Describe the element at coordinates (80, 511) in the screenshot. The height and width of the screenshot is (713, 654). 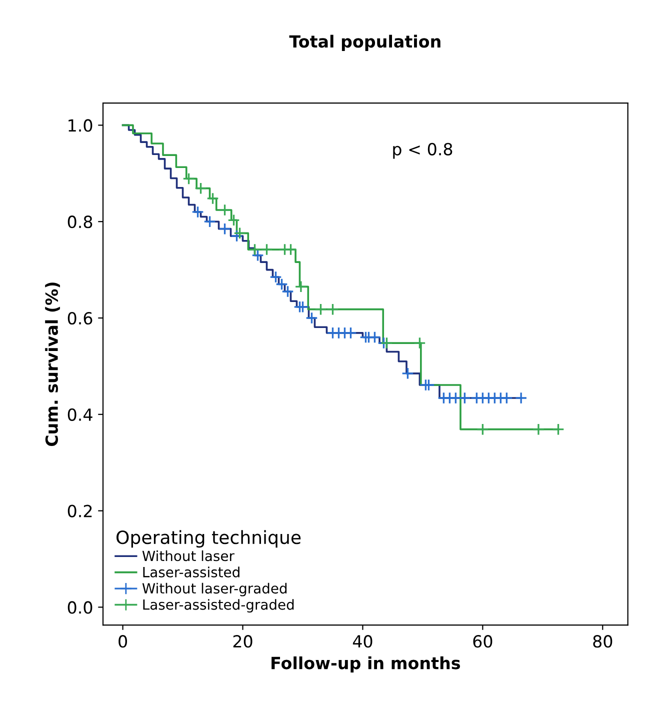
I see `y-tick-label: 0.2` at that location.